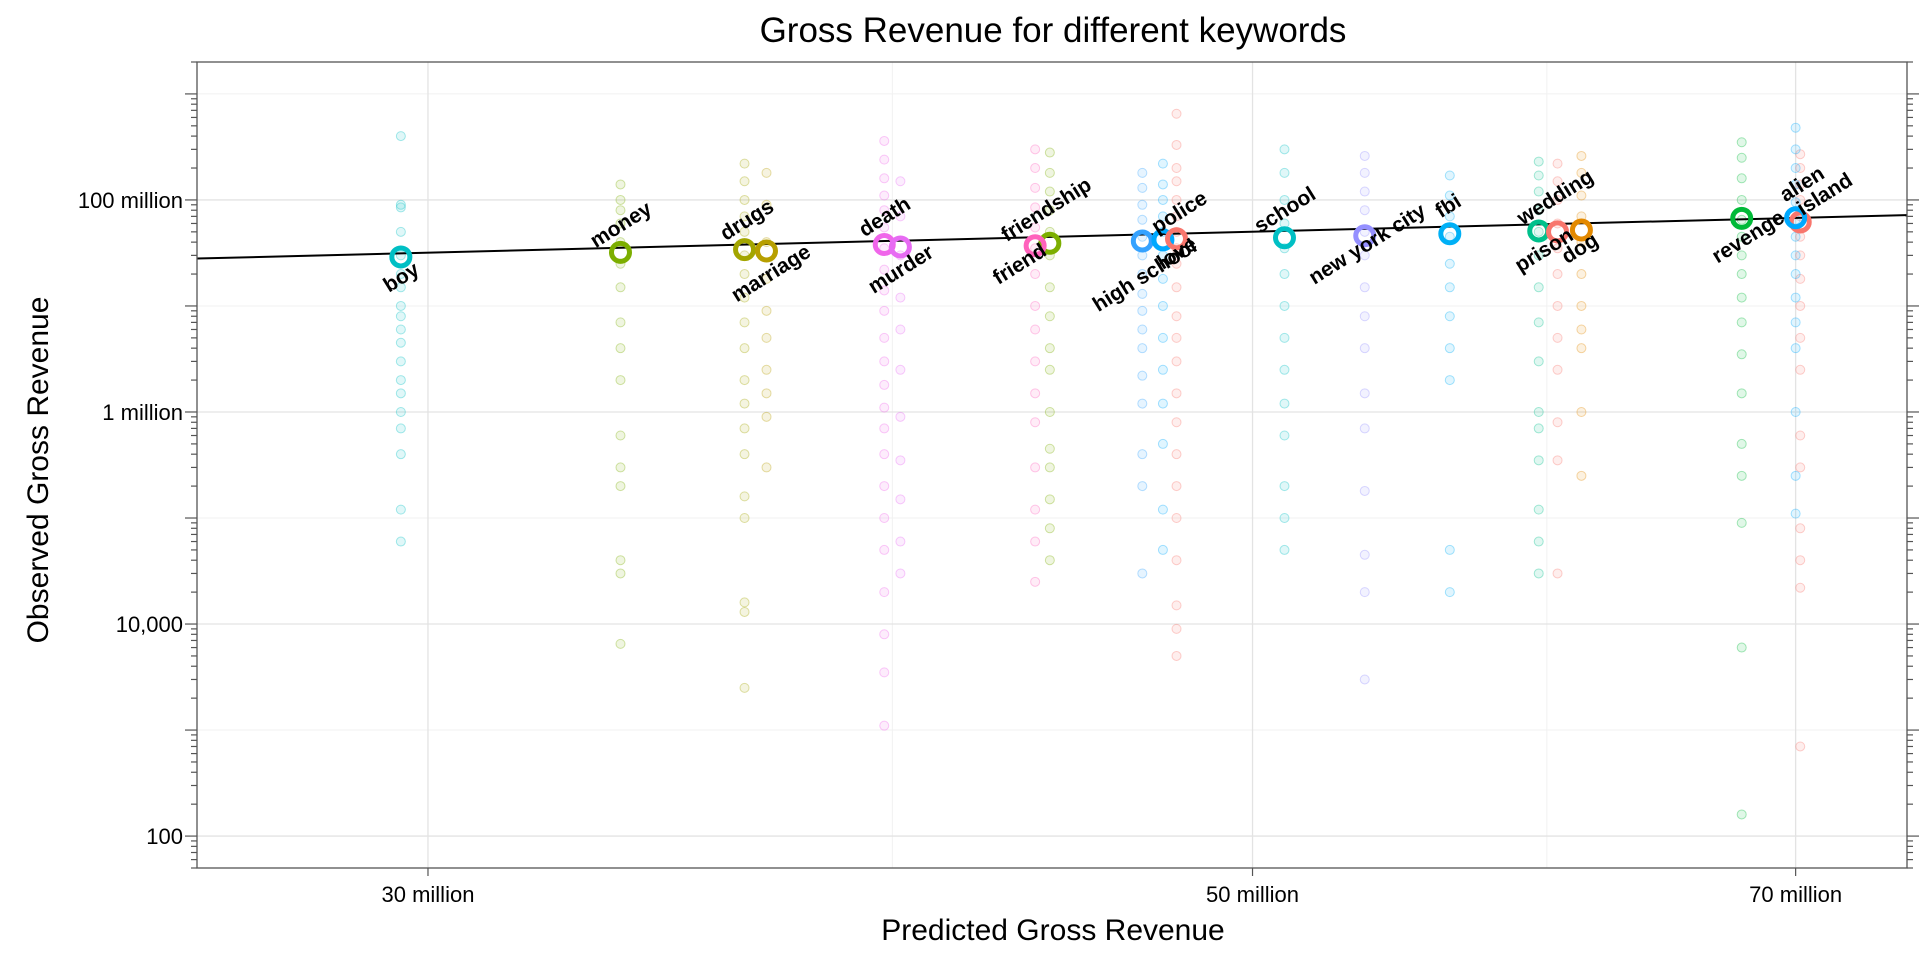 This screenshot has height=960, width=1920. What do you see at coordinates (149, 624) in the screenshot?
I see `y-tick-label: 10,000` at bounding box center [149, 624].